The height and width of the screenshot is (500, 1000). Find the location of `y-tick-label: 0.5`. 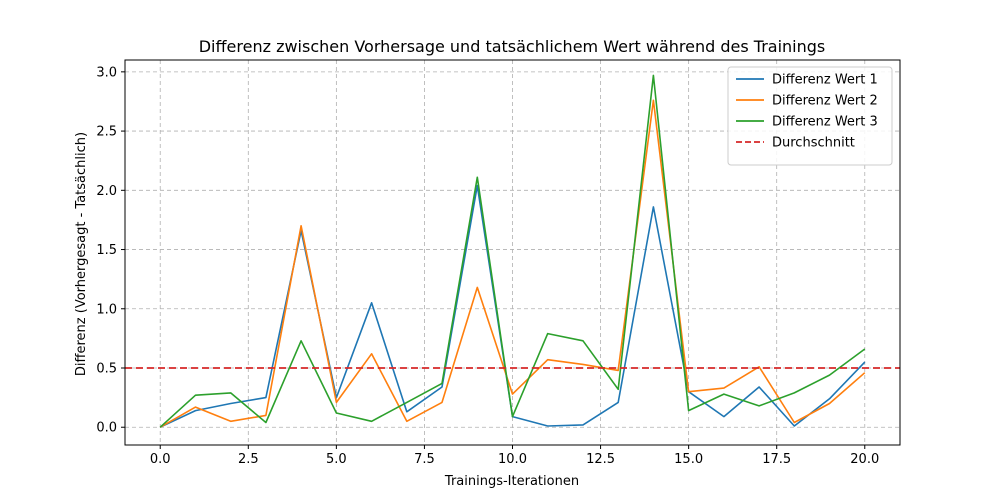

y-tick-label: 0.5 is located at coordinates (106, 369).